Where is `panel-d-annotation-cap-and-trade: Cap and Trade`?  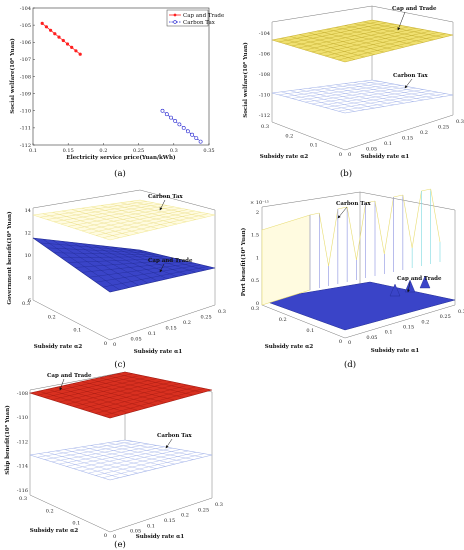
panel-d-annotation-cap-and-trade: Cap and Trade is located at coordinates (419, 279).